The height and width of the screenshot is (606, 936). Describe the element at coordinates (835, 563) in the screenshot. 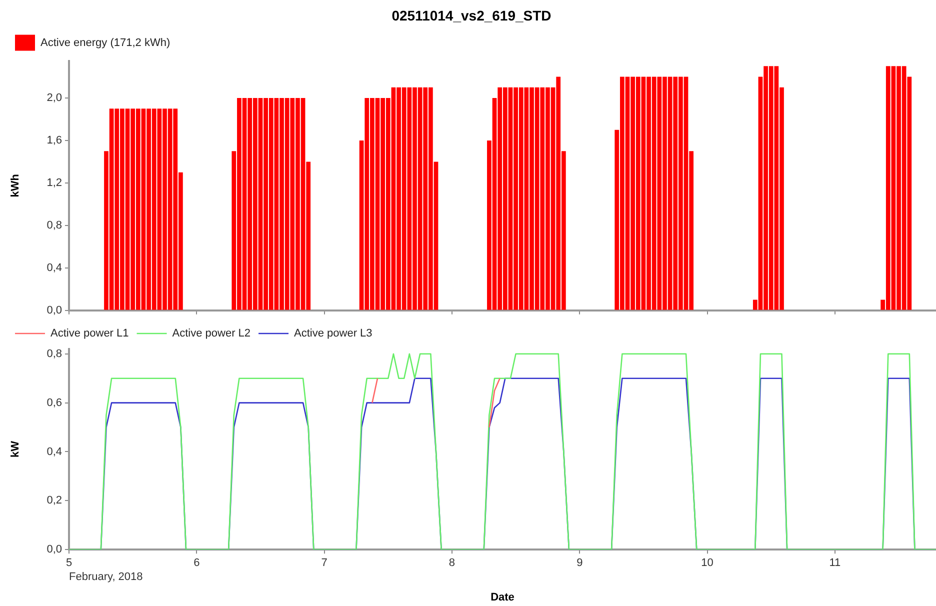

I see `x-tick-label: 11` at that location.